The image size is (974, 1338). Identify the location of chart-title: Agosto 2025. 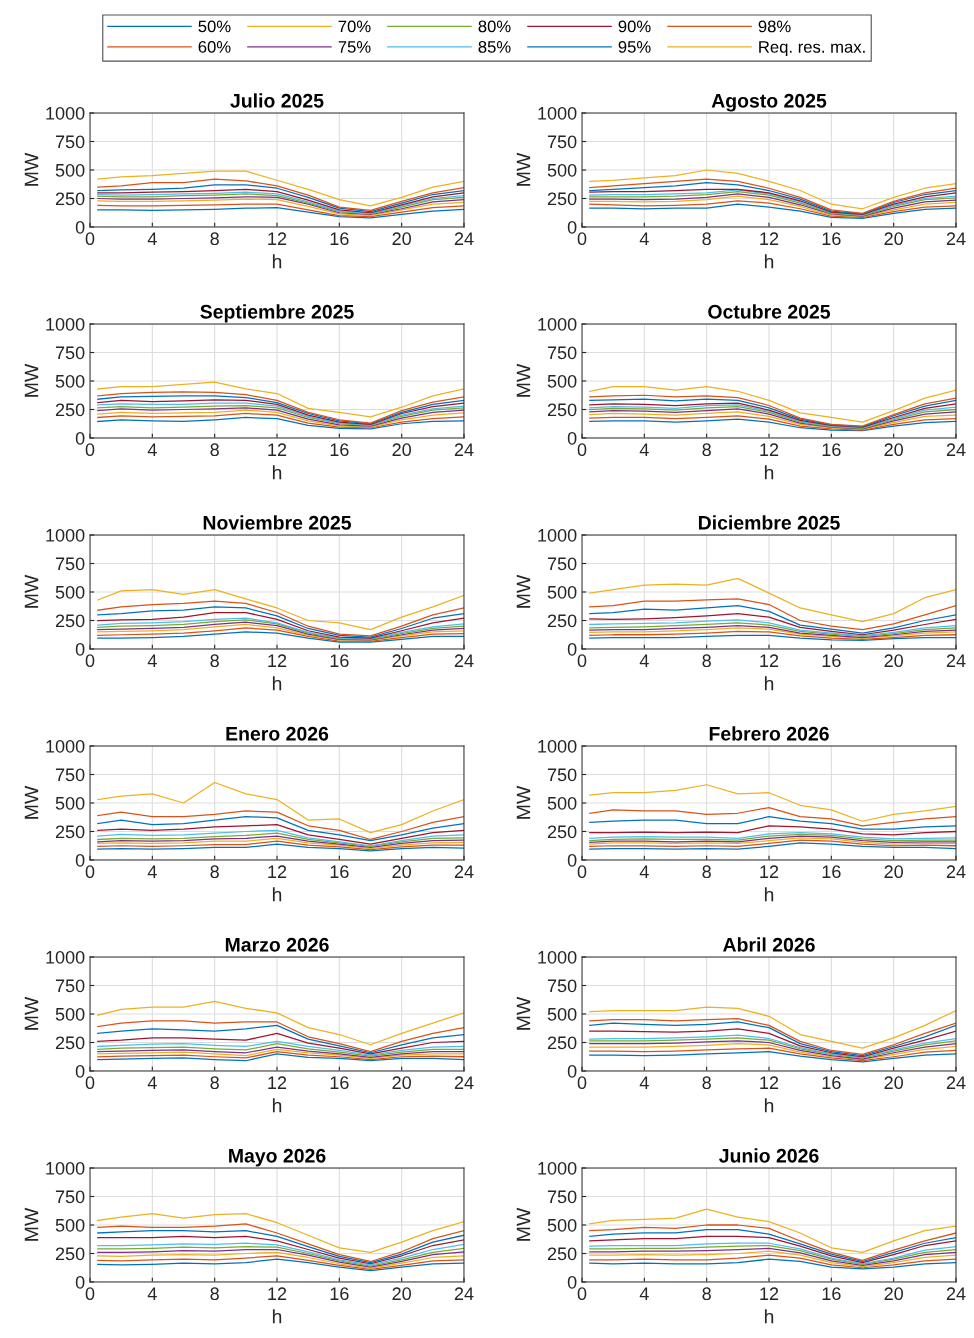
(769, 102).